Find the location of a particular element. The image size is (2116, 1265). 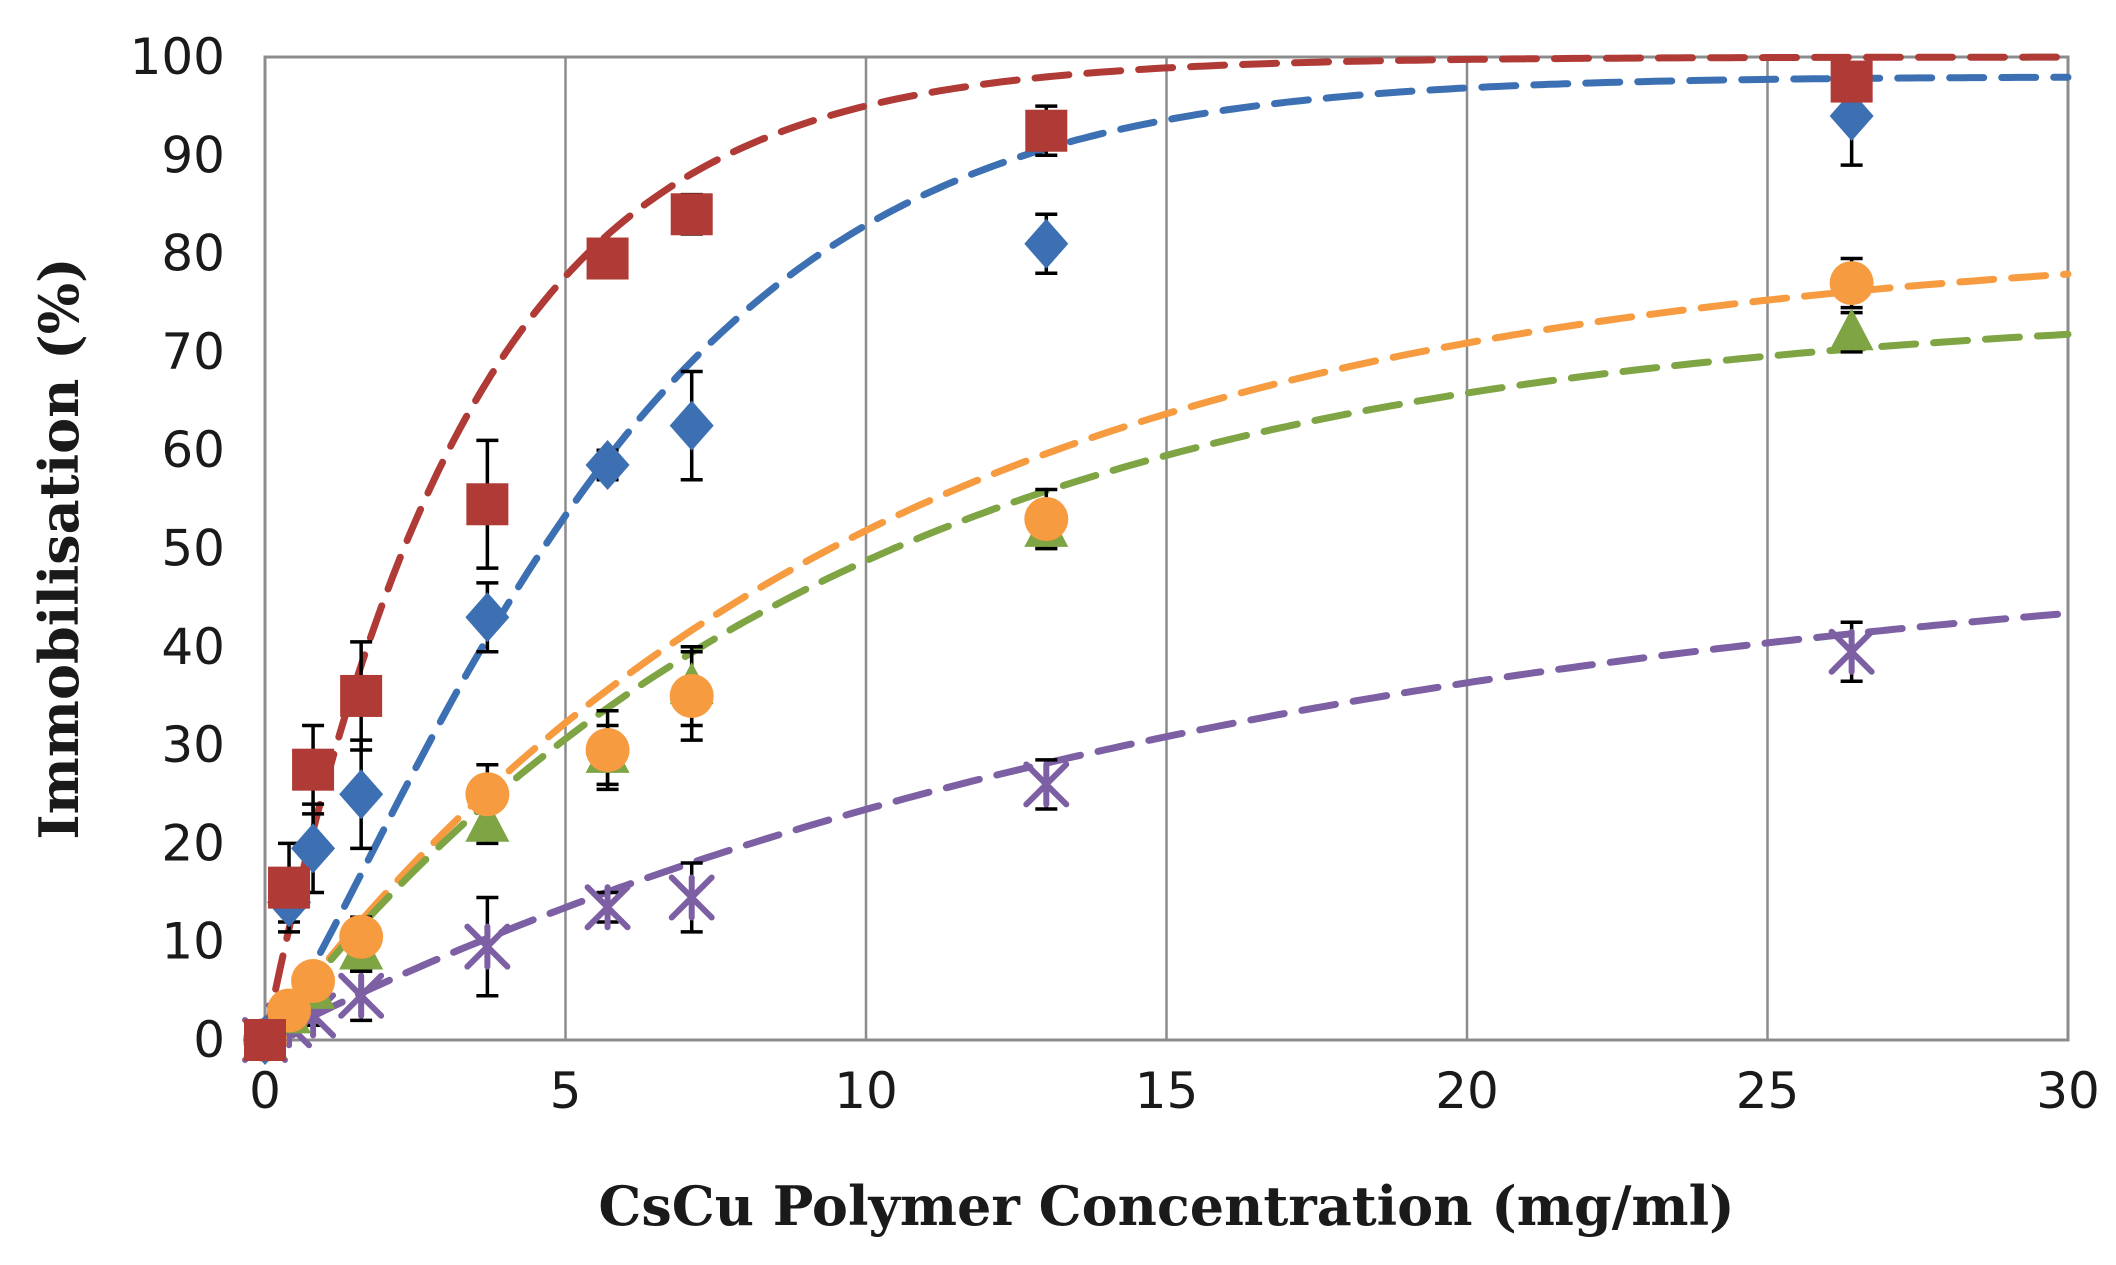

x-tick-labels: 0 5 10 15 20 25 30 is located at coordinates (1174, 1091).